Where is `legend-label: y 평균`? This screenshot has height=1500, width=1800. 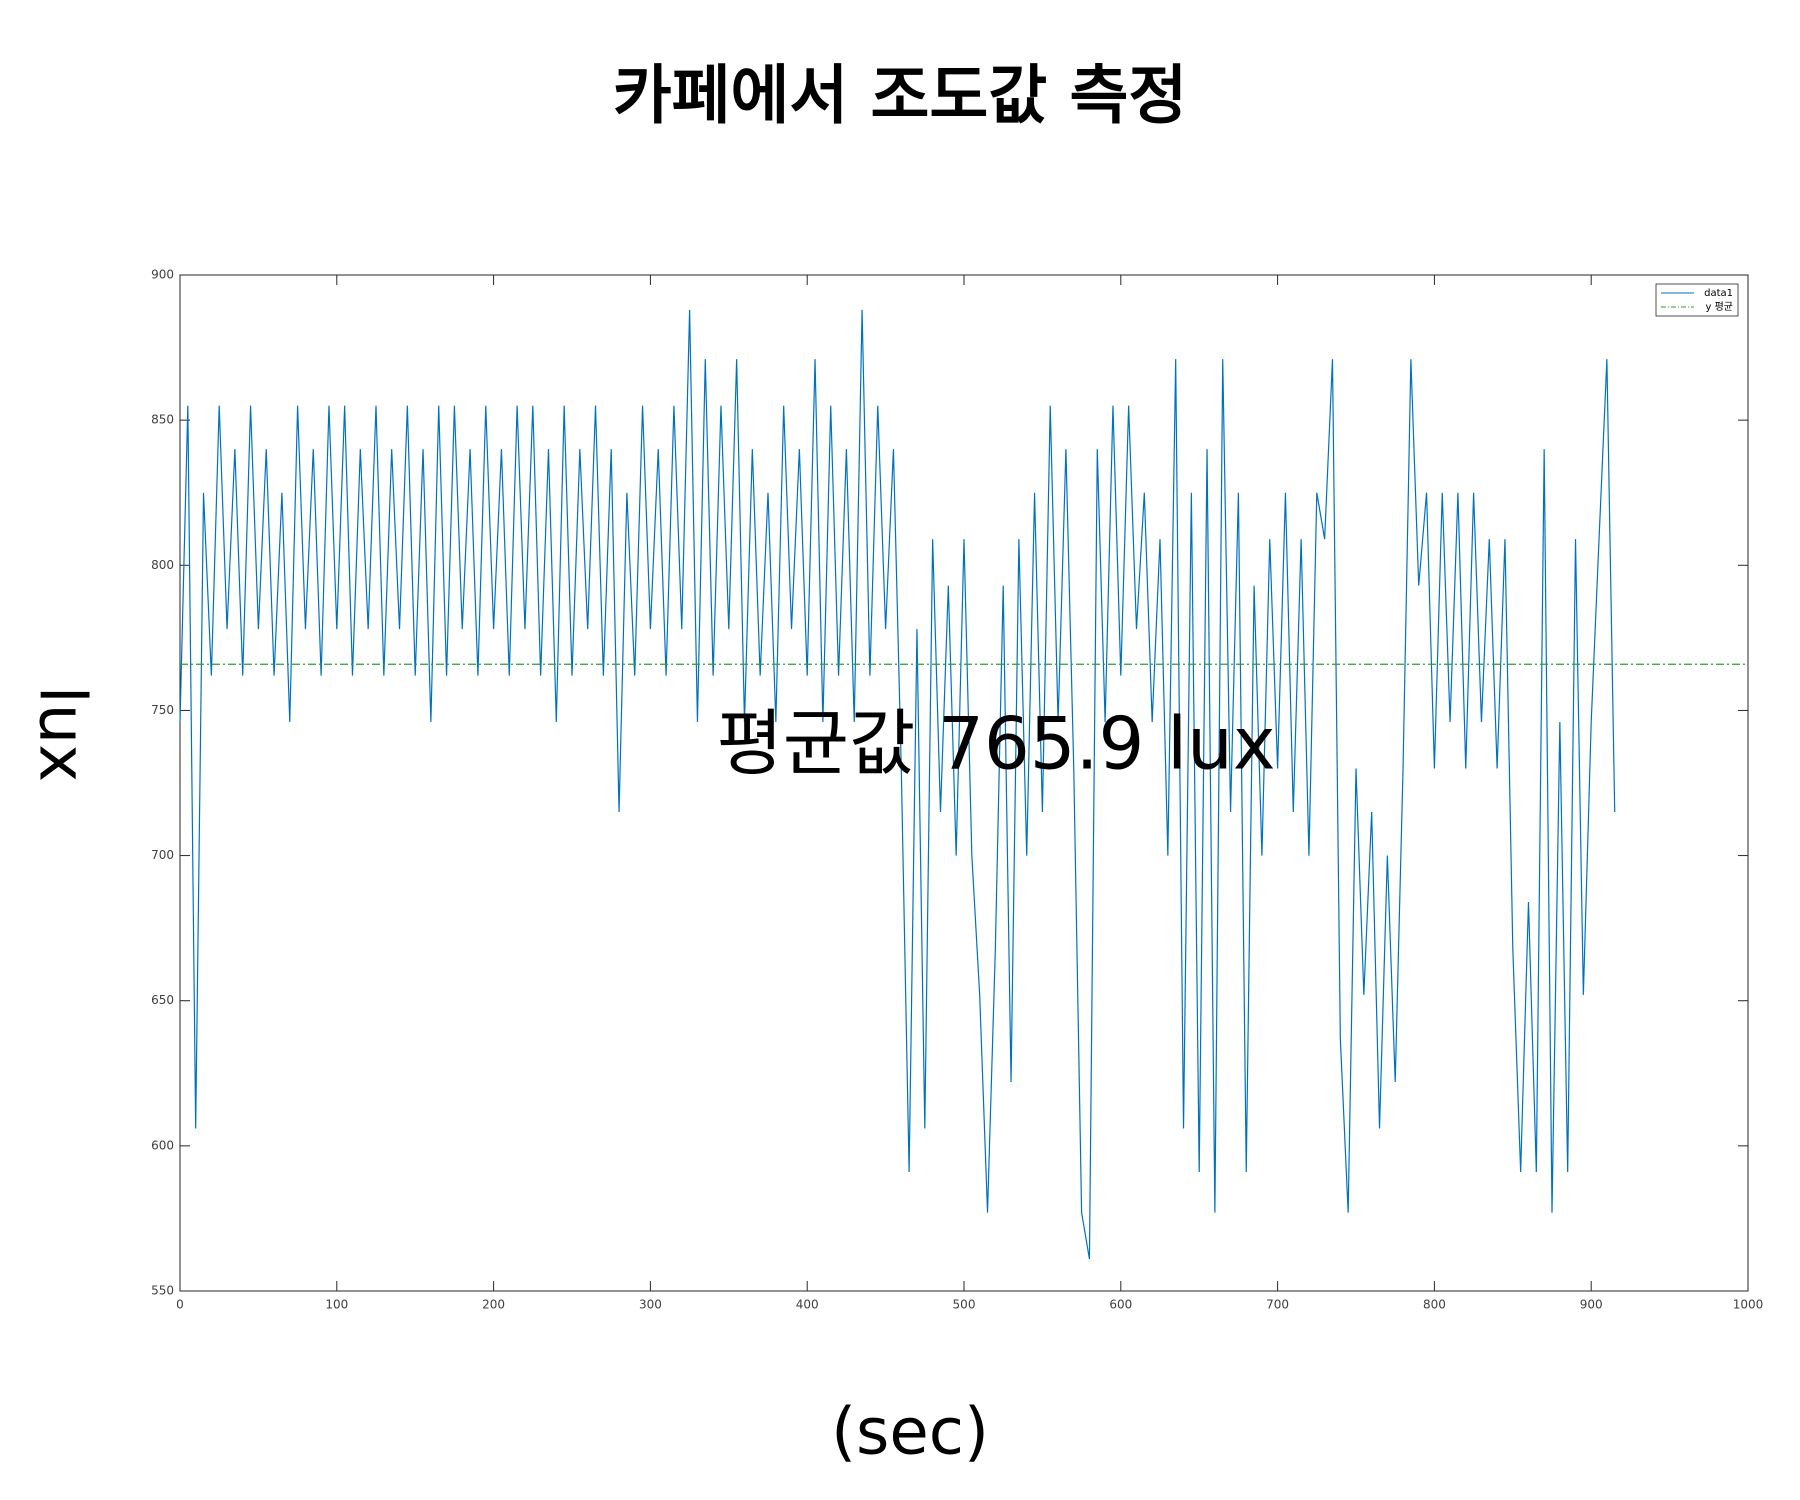 legend-label: y 평균 is located at coordinates (1720, 307).